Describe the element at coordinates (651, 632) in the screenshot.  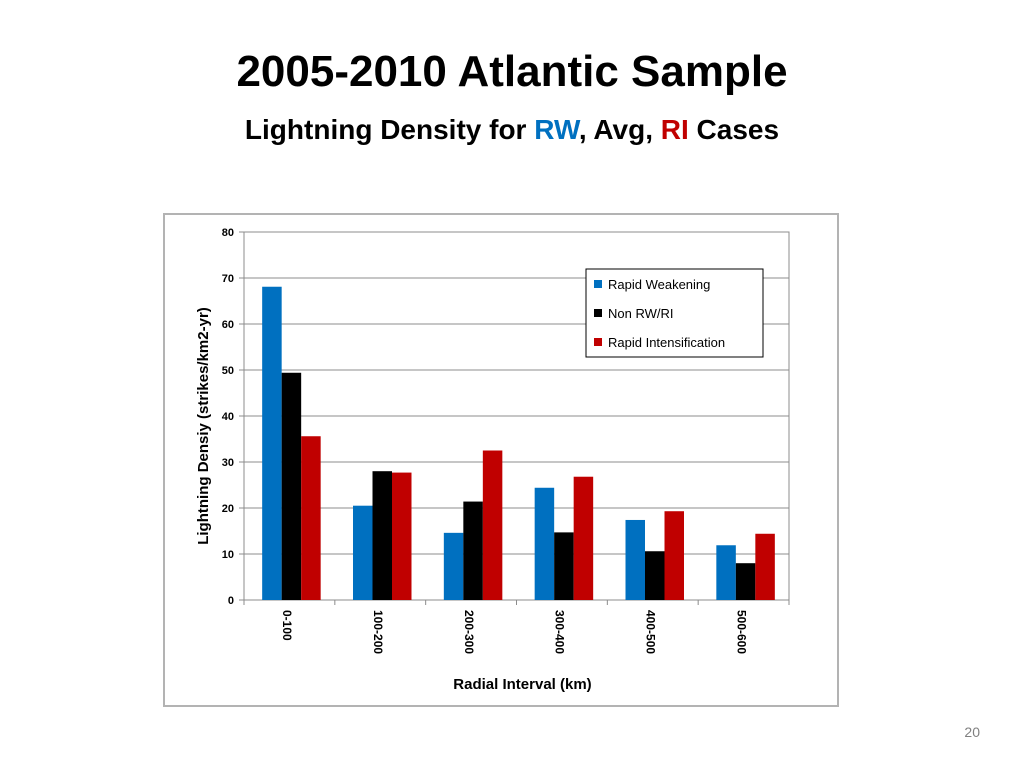
I see `x-tick-label: 400-500` at that location.